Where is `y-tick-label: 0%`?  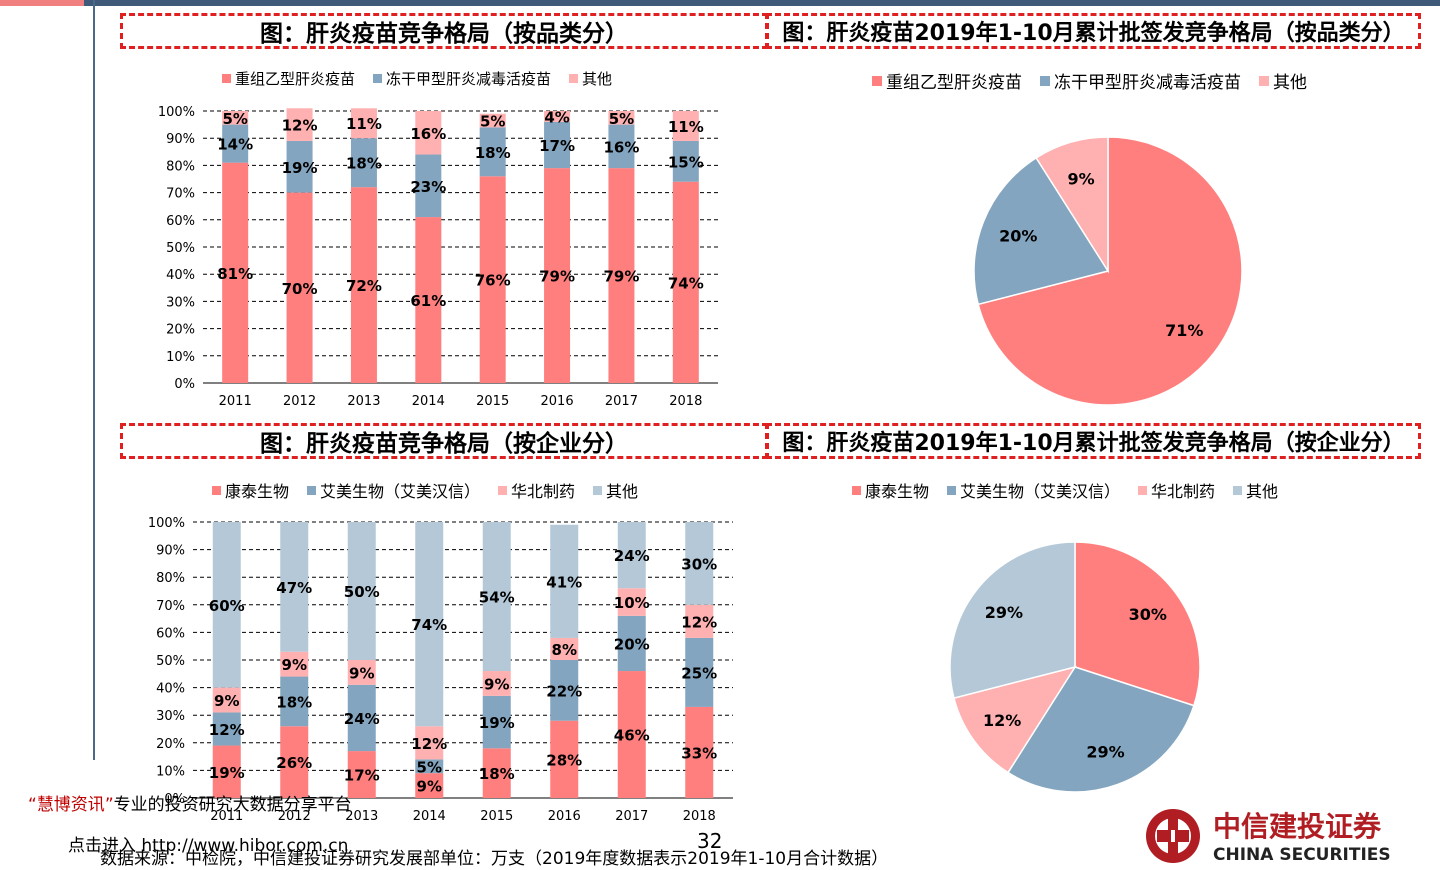 y-tick-label: 0% is located at coordinates (184, 384).